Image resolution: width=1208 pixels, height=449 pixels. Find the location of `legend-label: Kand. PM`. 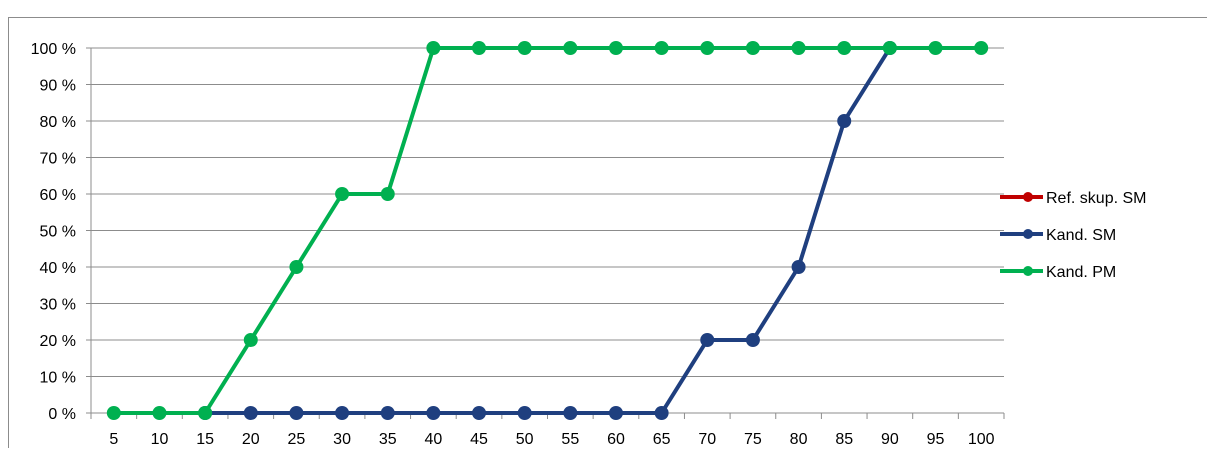

legend-label: Kand. PM is located at coordinates (1081, 272).